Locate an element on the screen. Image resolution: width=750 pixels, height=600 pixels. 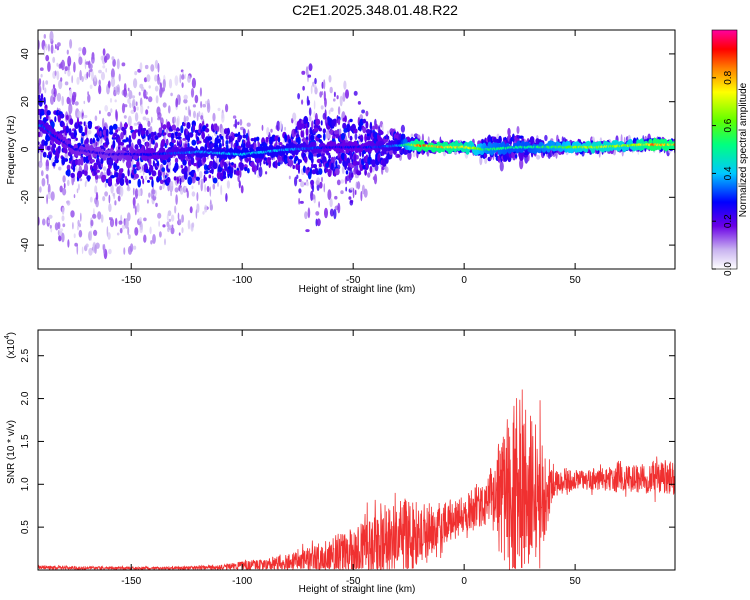
y-tick-label: 20 is located at coordinates (25, 102).